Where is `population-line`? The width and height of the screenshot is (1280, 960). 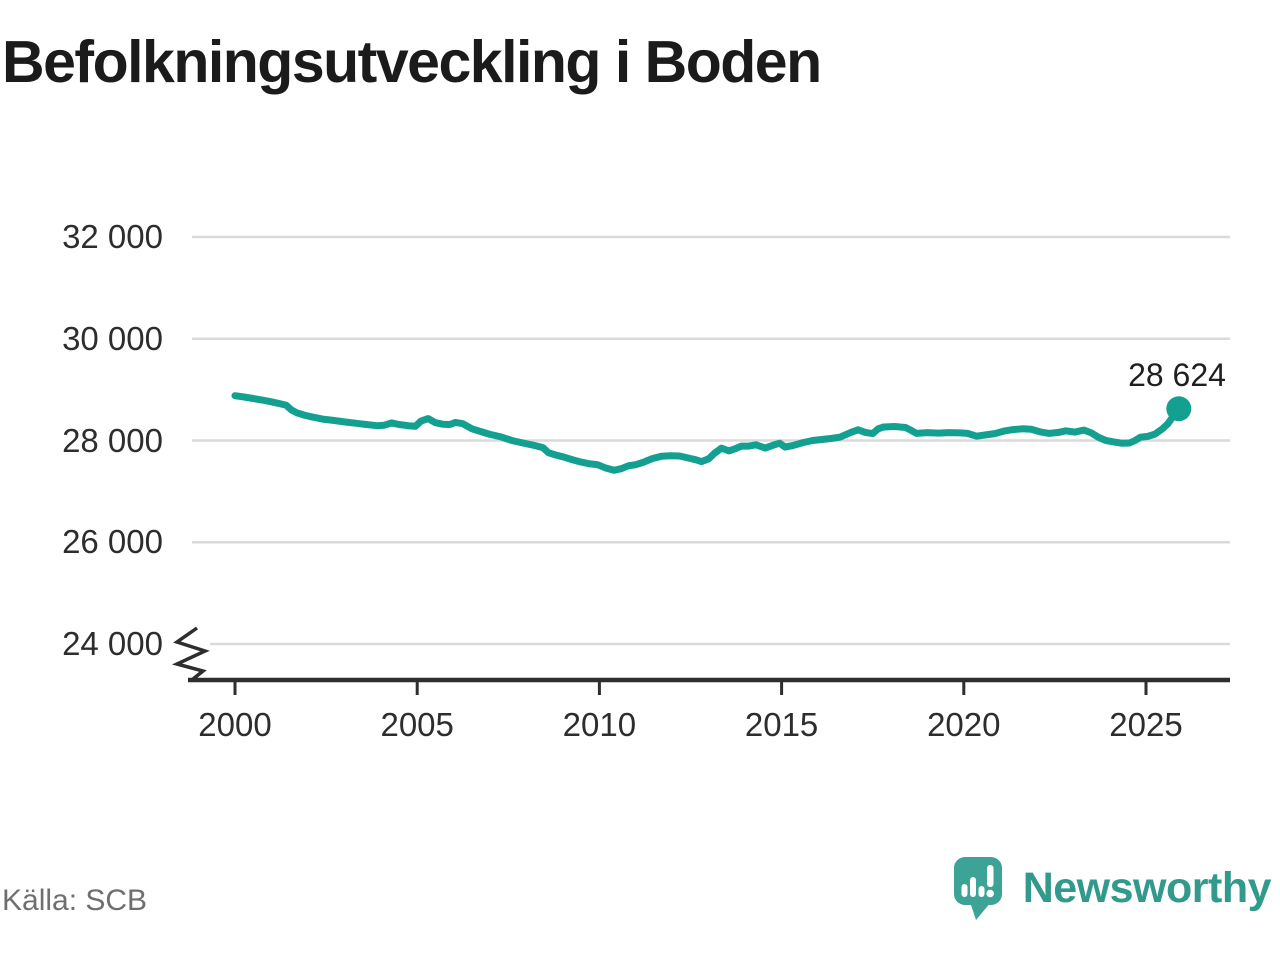 population-line is located at coordinates (707, 433).